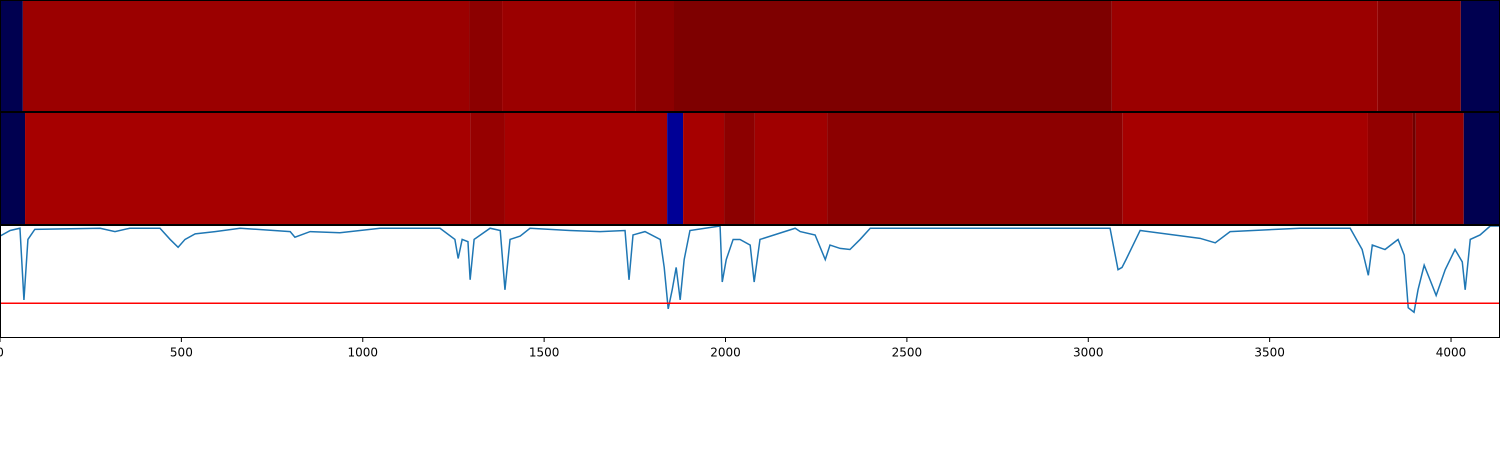 The width and height of the screenshot is (1500, 450). I want to click on x-tick-label: 1500, so click(544, 353).